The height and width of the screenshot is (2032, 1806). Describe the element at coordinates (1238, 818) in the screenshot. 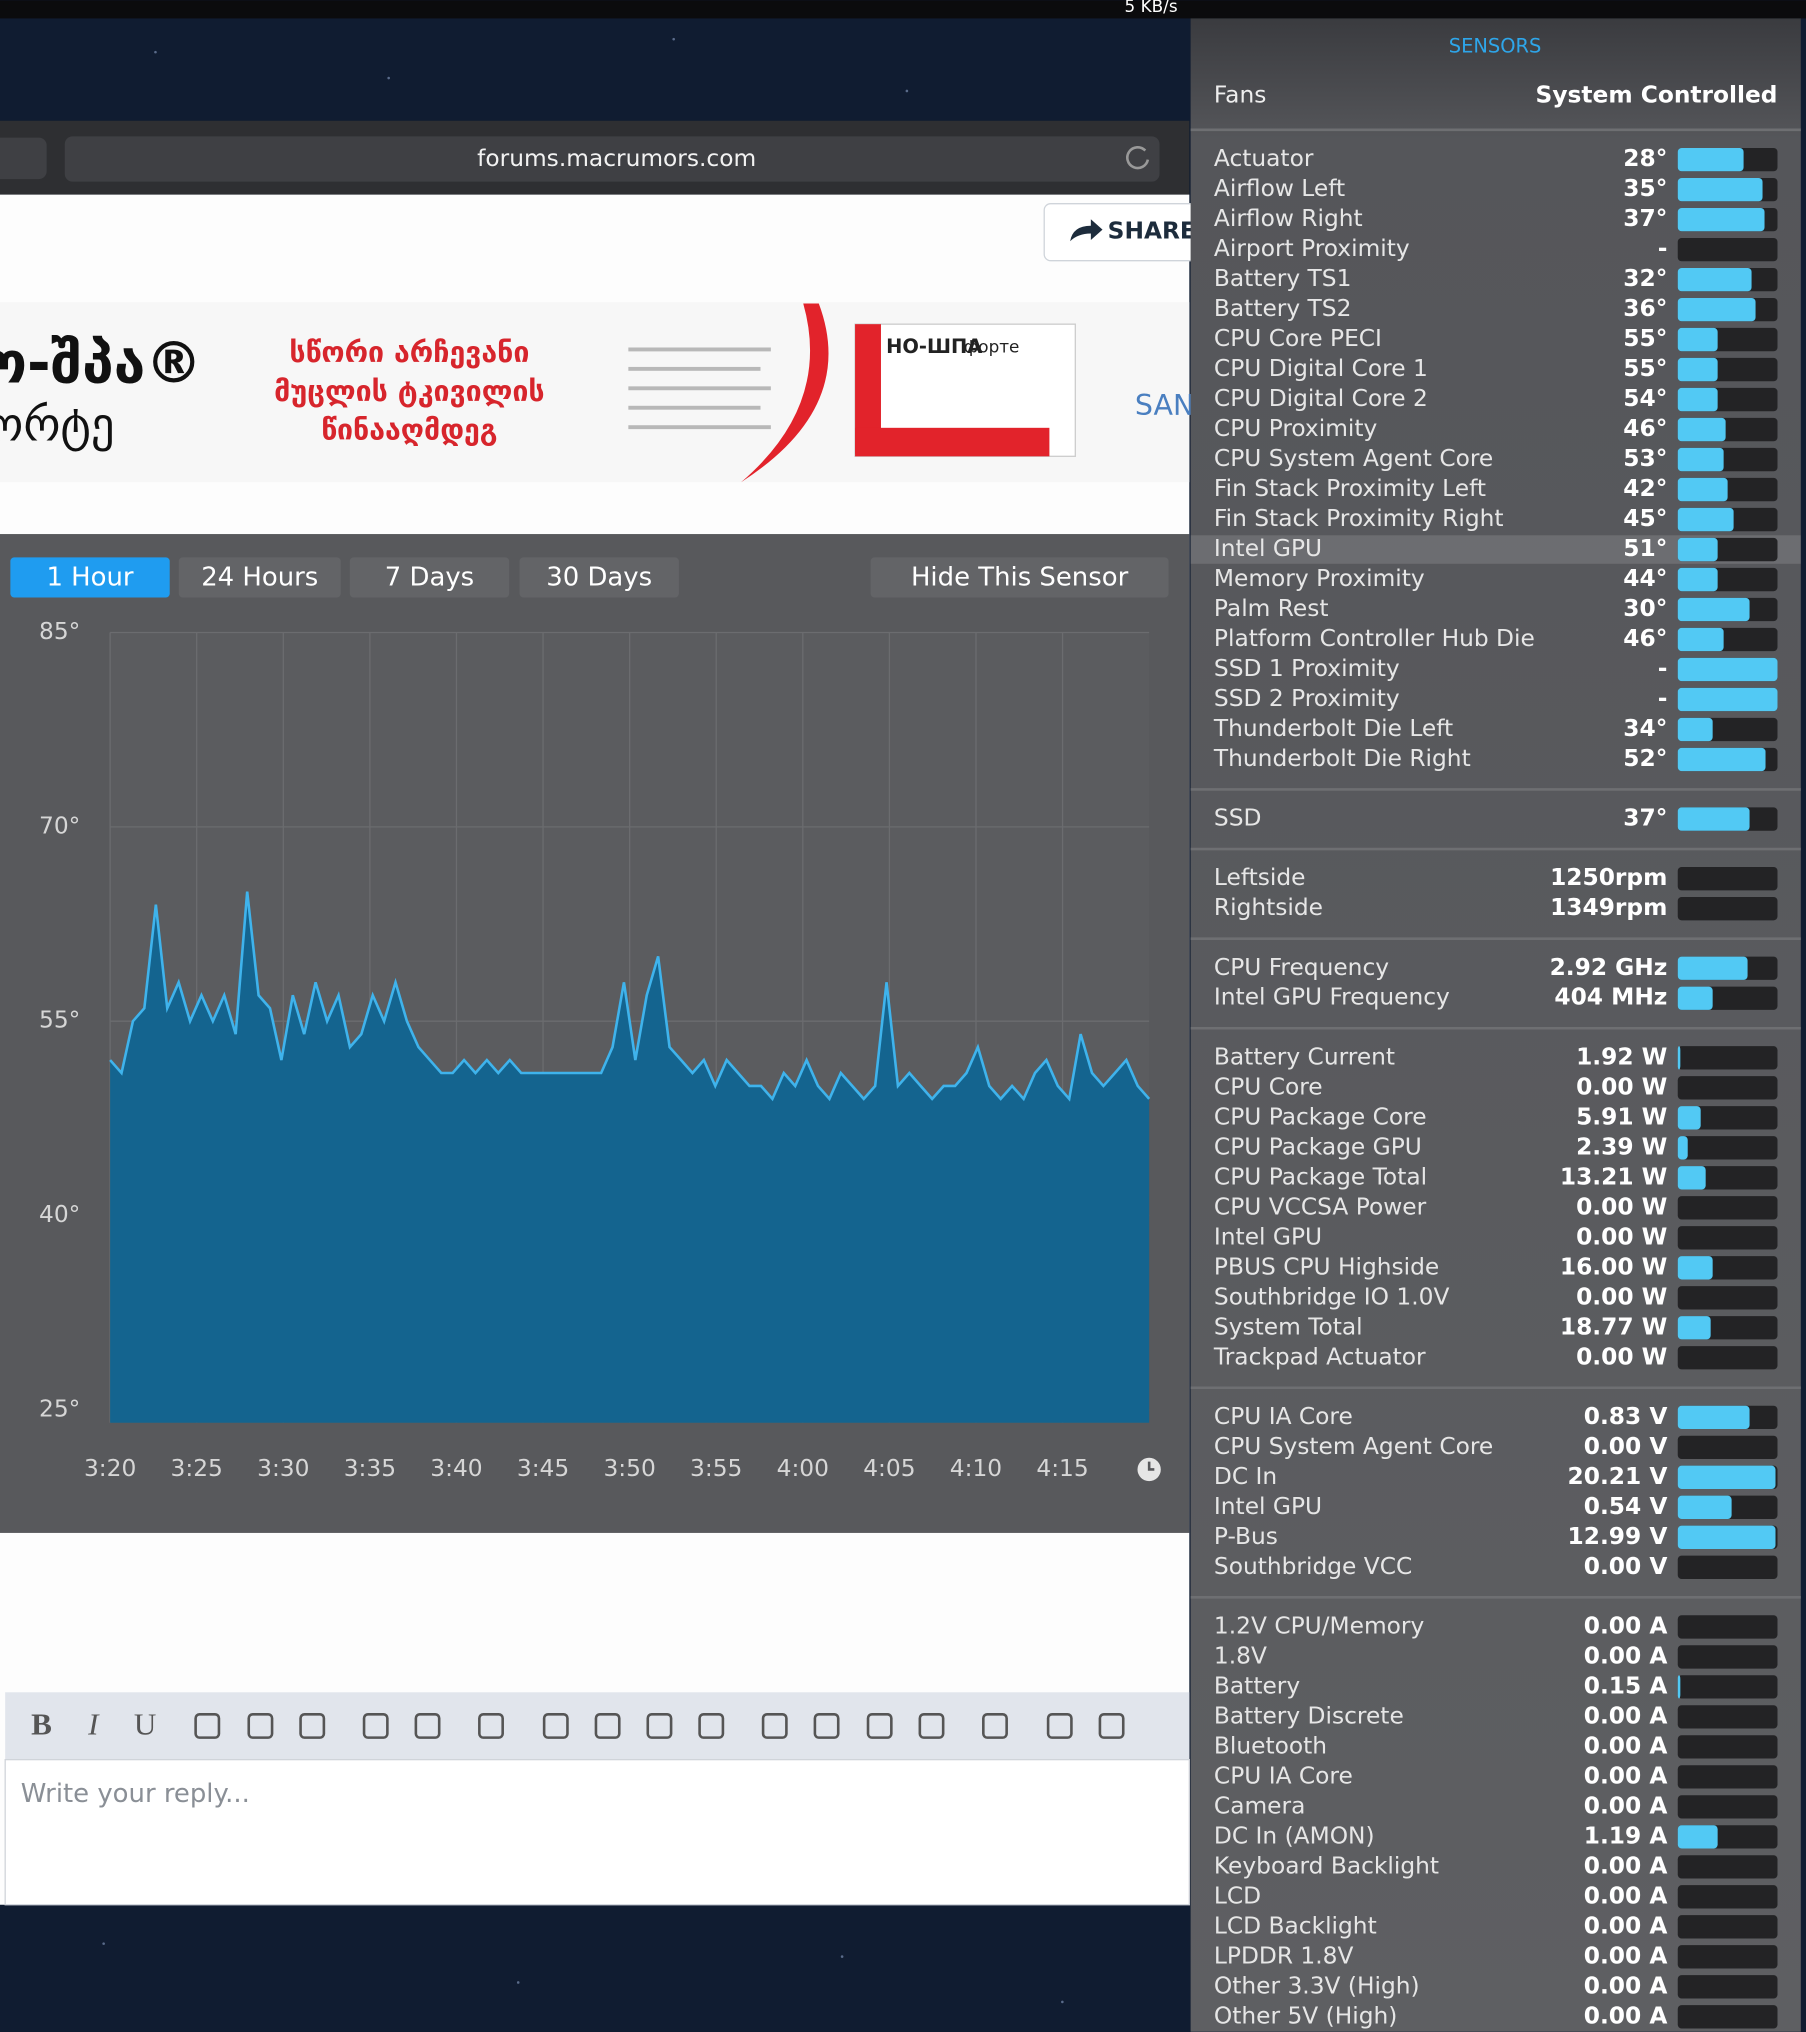

I see `sensor-name: SSD` at that location.